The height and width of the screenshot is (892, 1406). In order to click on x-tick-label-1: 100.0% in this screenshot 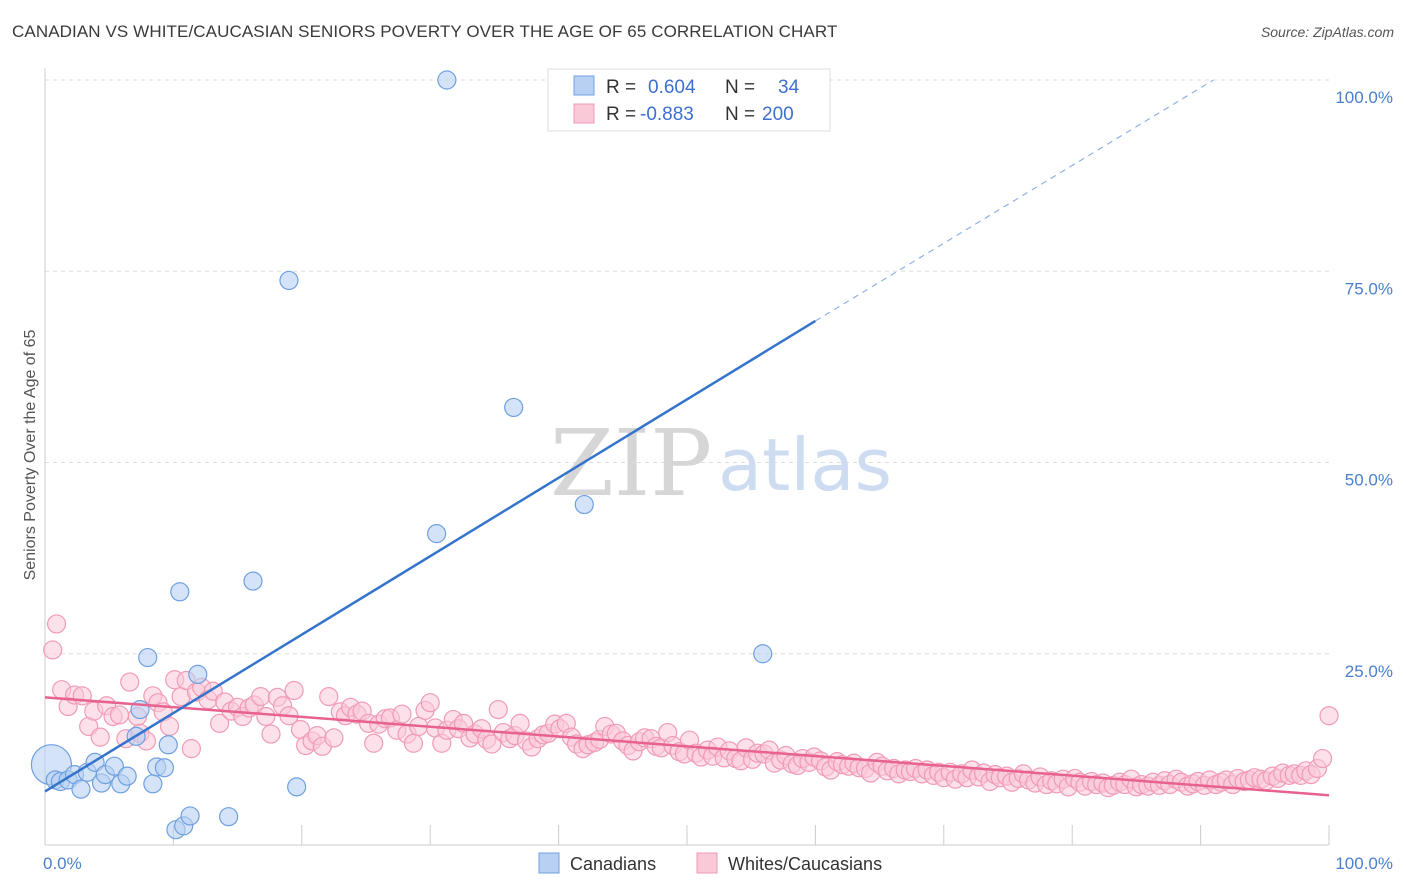, I will do `click(1364, 863)`.